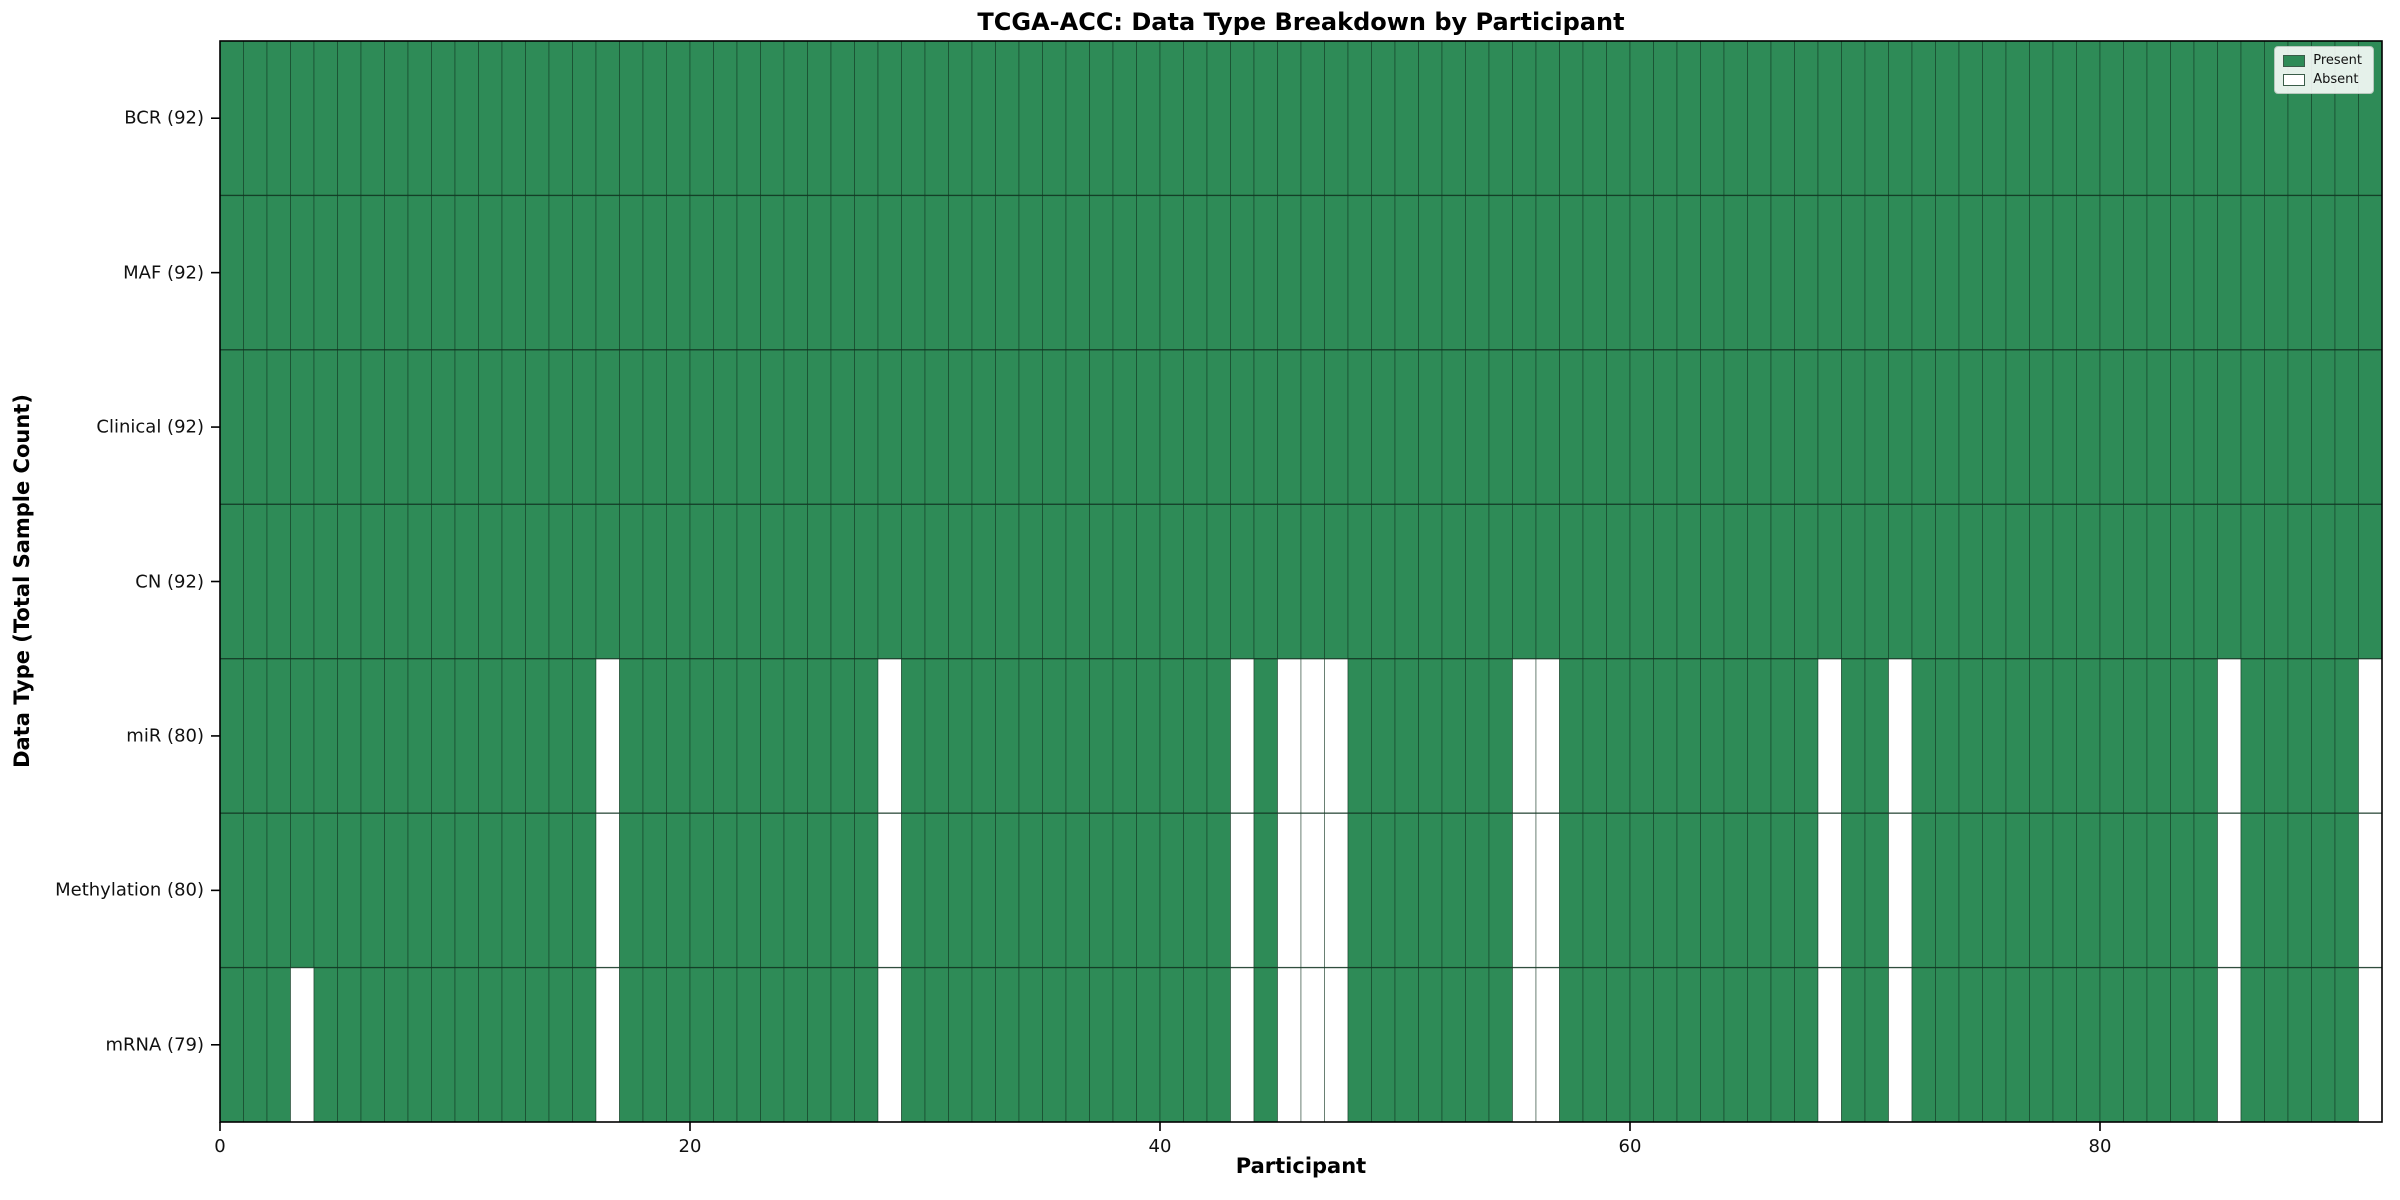  I want to click on y-tick-label: Methylation (80), so click(129, 890).